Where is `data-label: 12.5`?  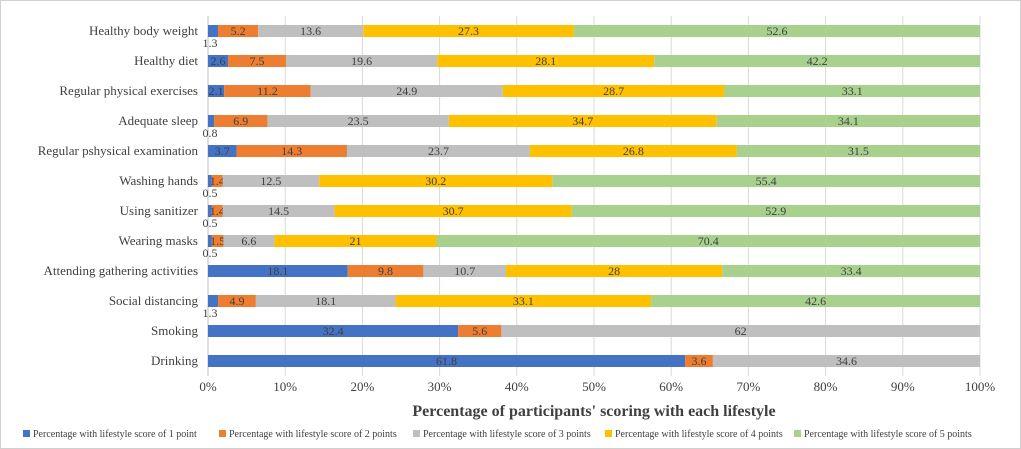 data-label: 12.5 is located at coordinates (270, 181).